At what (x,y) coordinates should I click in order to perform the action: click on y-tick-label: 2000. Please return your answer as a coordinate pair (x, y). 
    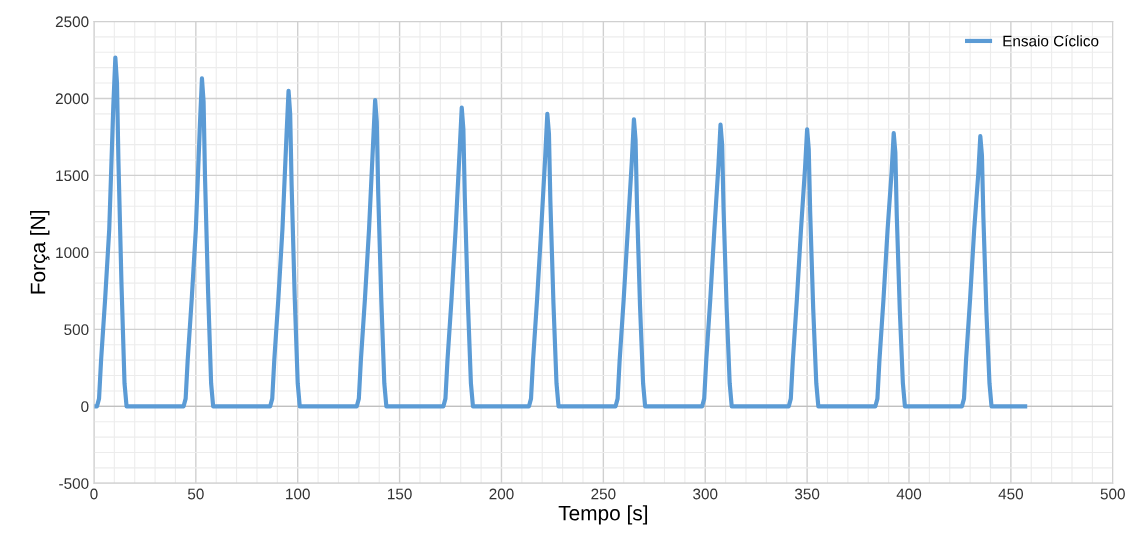
    Looking at the image, I should click on (72, 99).